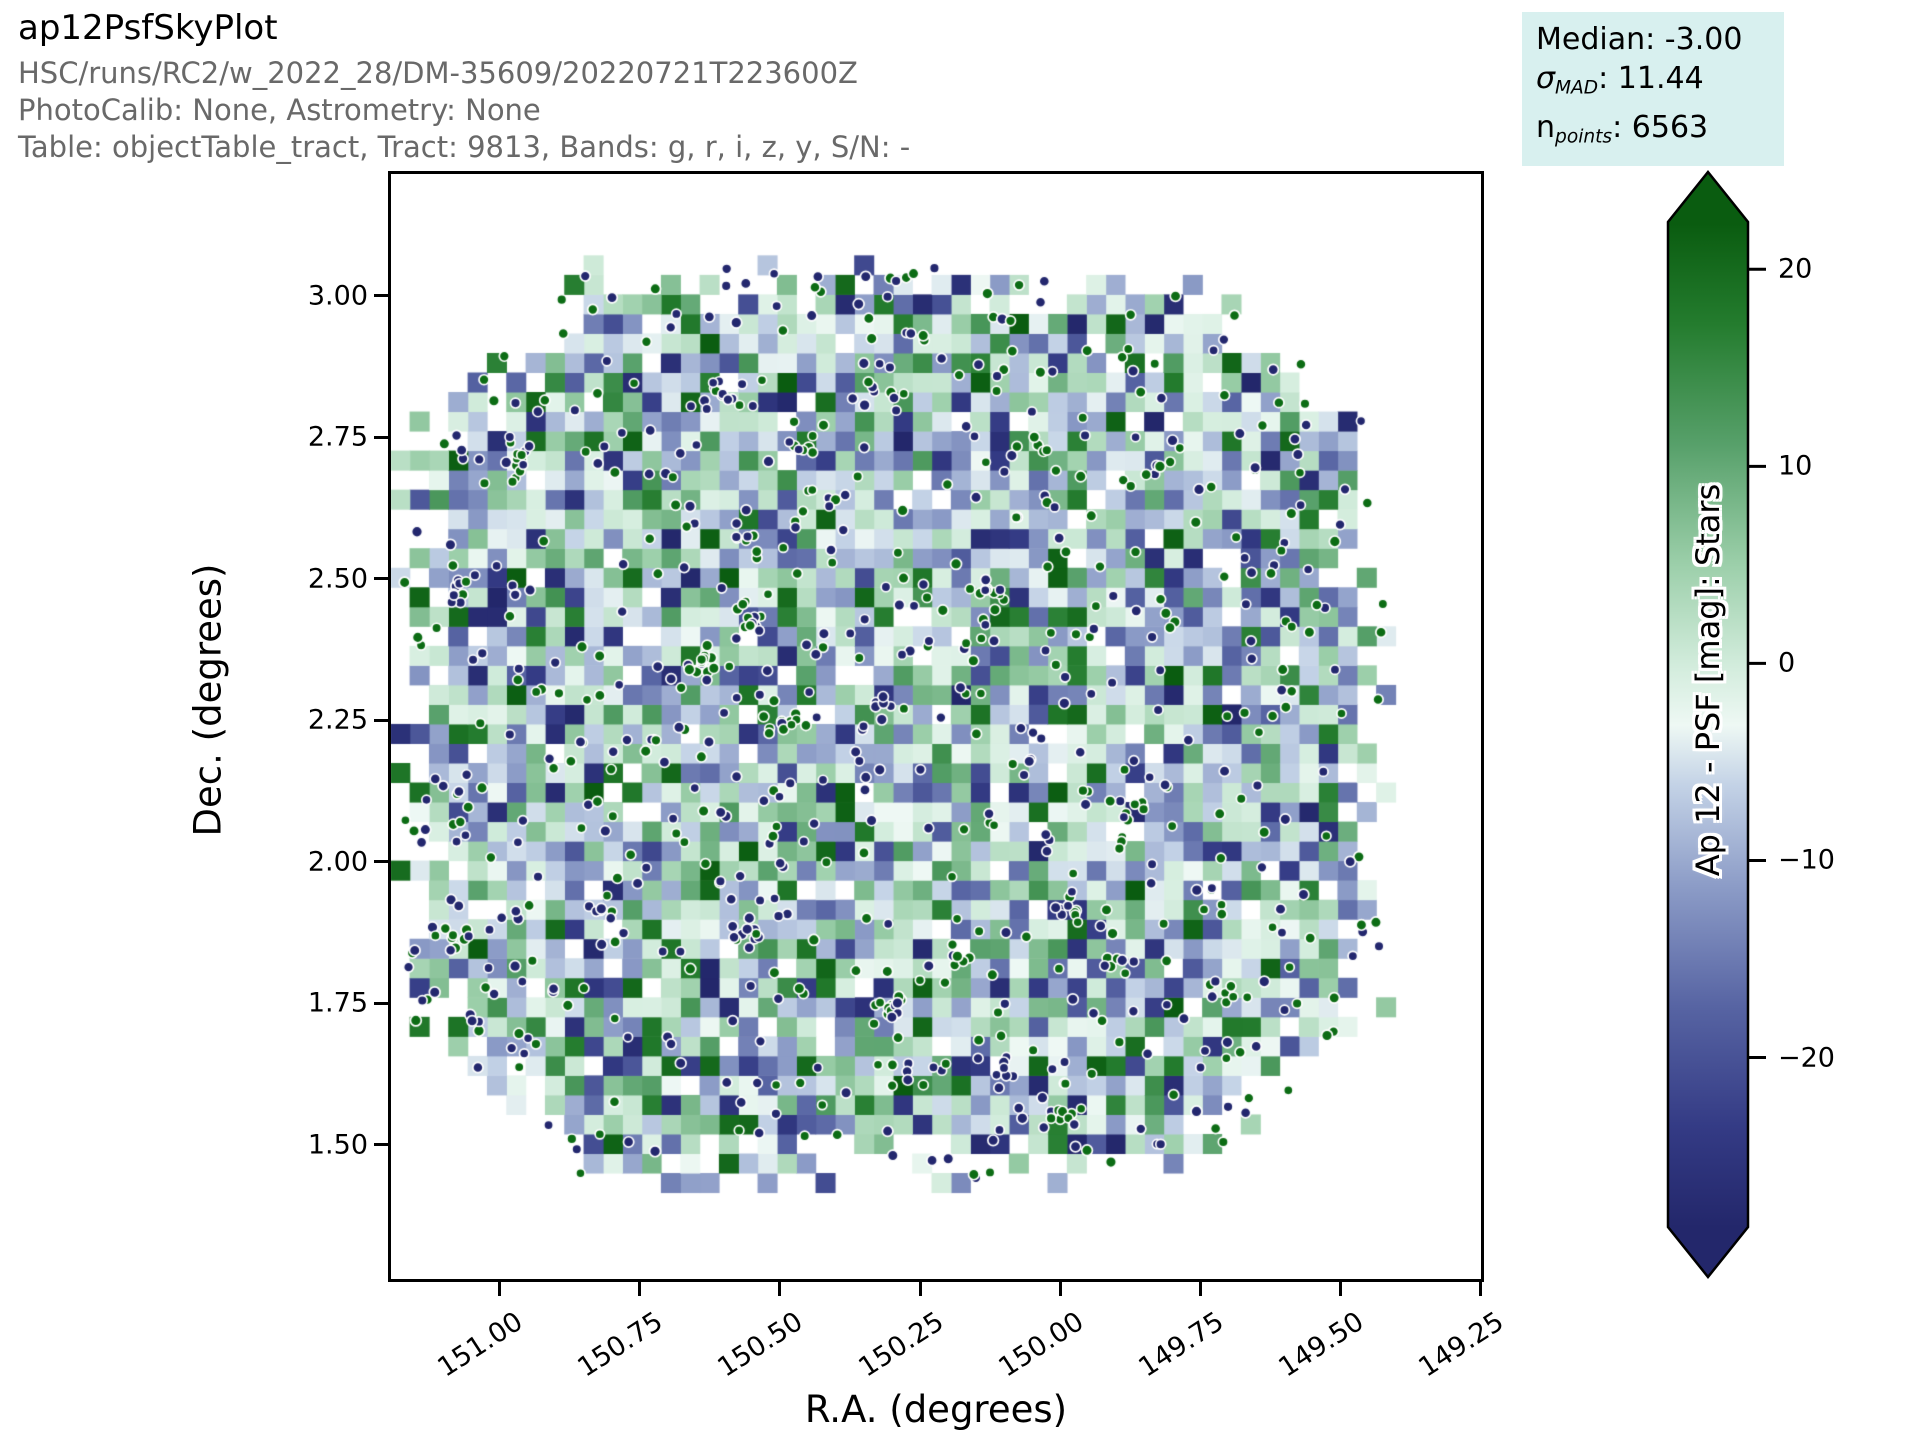 The width and height of the screenshot is (1920, 1440). What do you see at coordinates (480, 1345) in the screenshot?
I see `x-tick-label: 151.00` at bounding box center [480, 1345].